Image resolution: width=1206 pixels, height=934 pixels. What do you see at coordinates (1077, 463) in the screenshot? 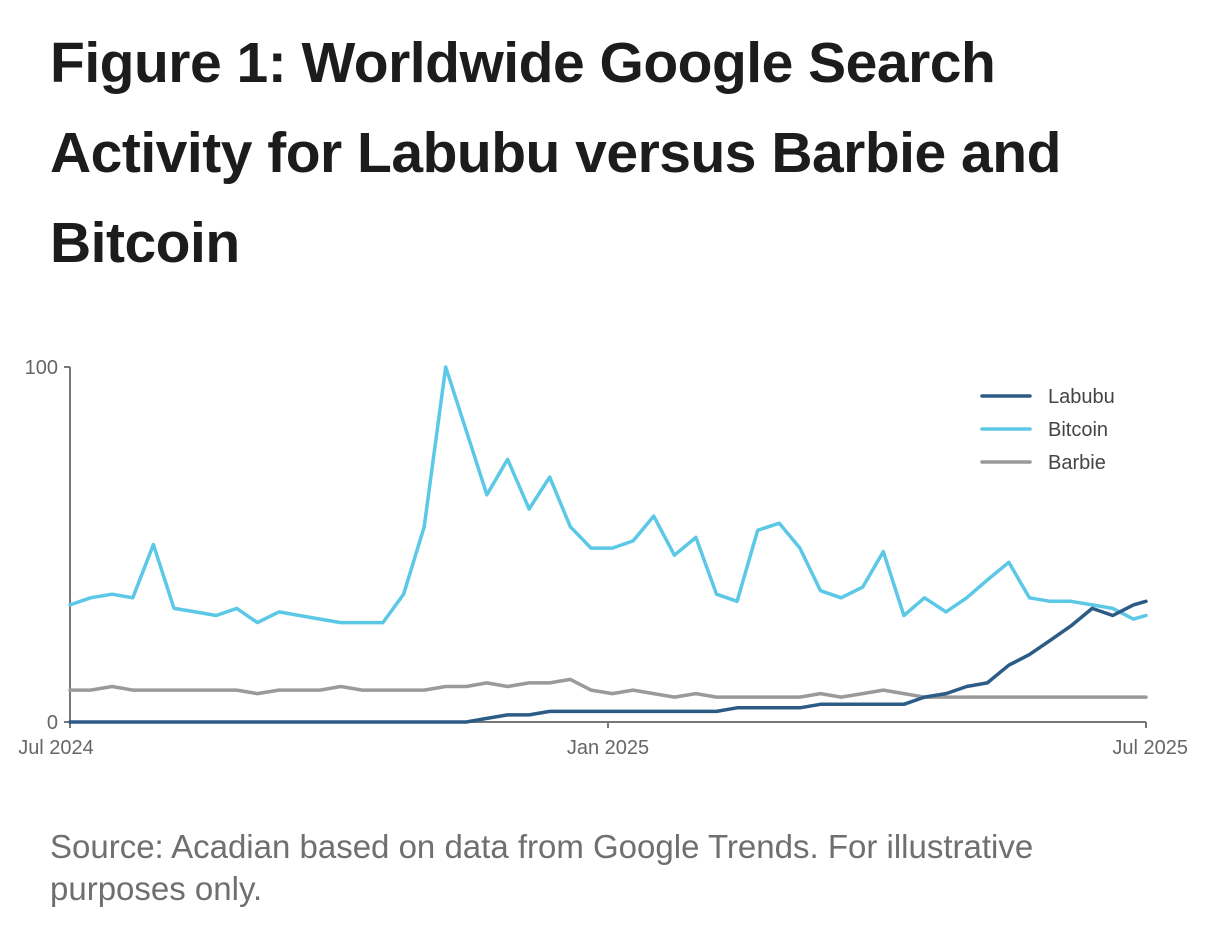
I see `legend-label-barbie: Barbie` at bounding box center [1077, 463].